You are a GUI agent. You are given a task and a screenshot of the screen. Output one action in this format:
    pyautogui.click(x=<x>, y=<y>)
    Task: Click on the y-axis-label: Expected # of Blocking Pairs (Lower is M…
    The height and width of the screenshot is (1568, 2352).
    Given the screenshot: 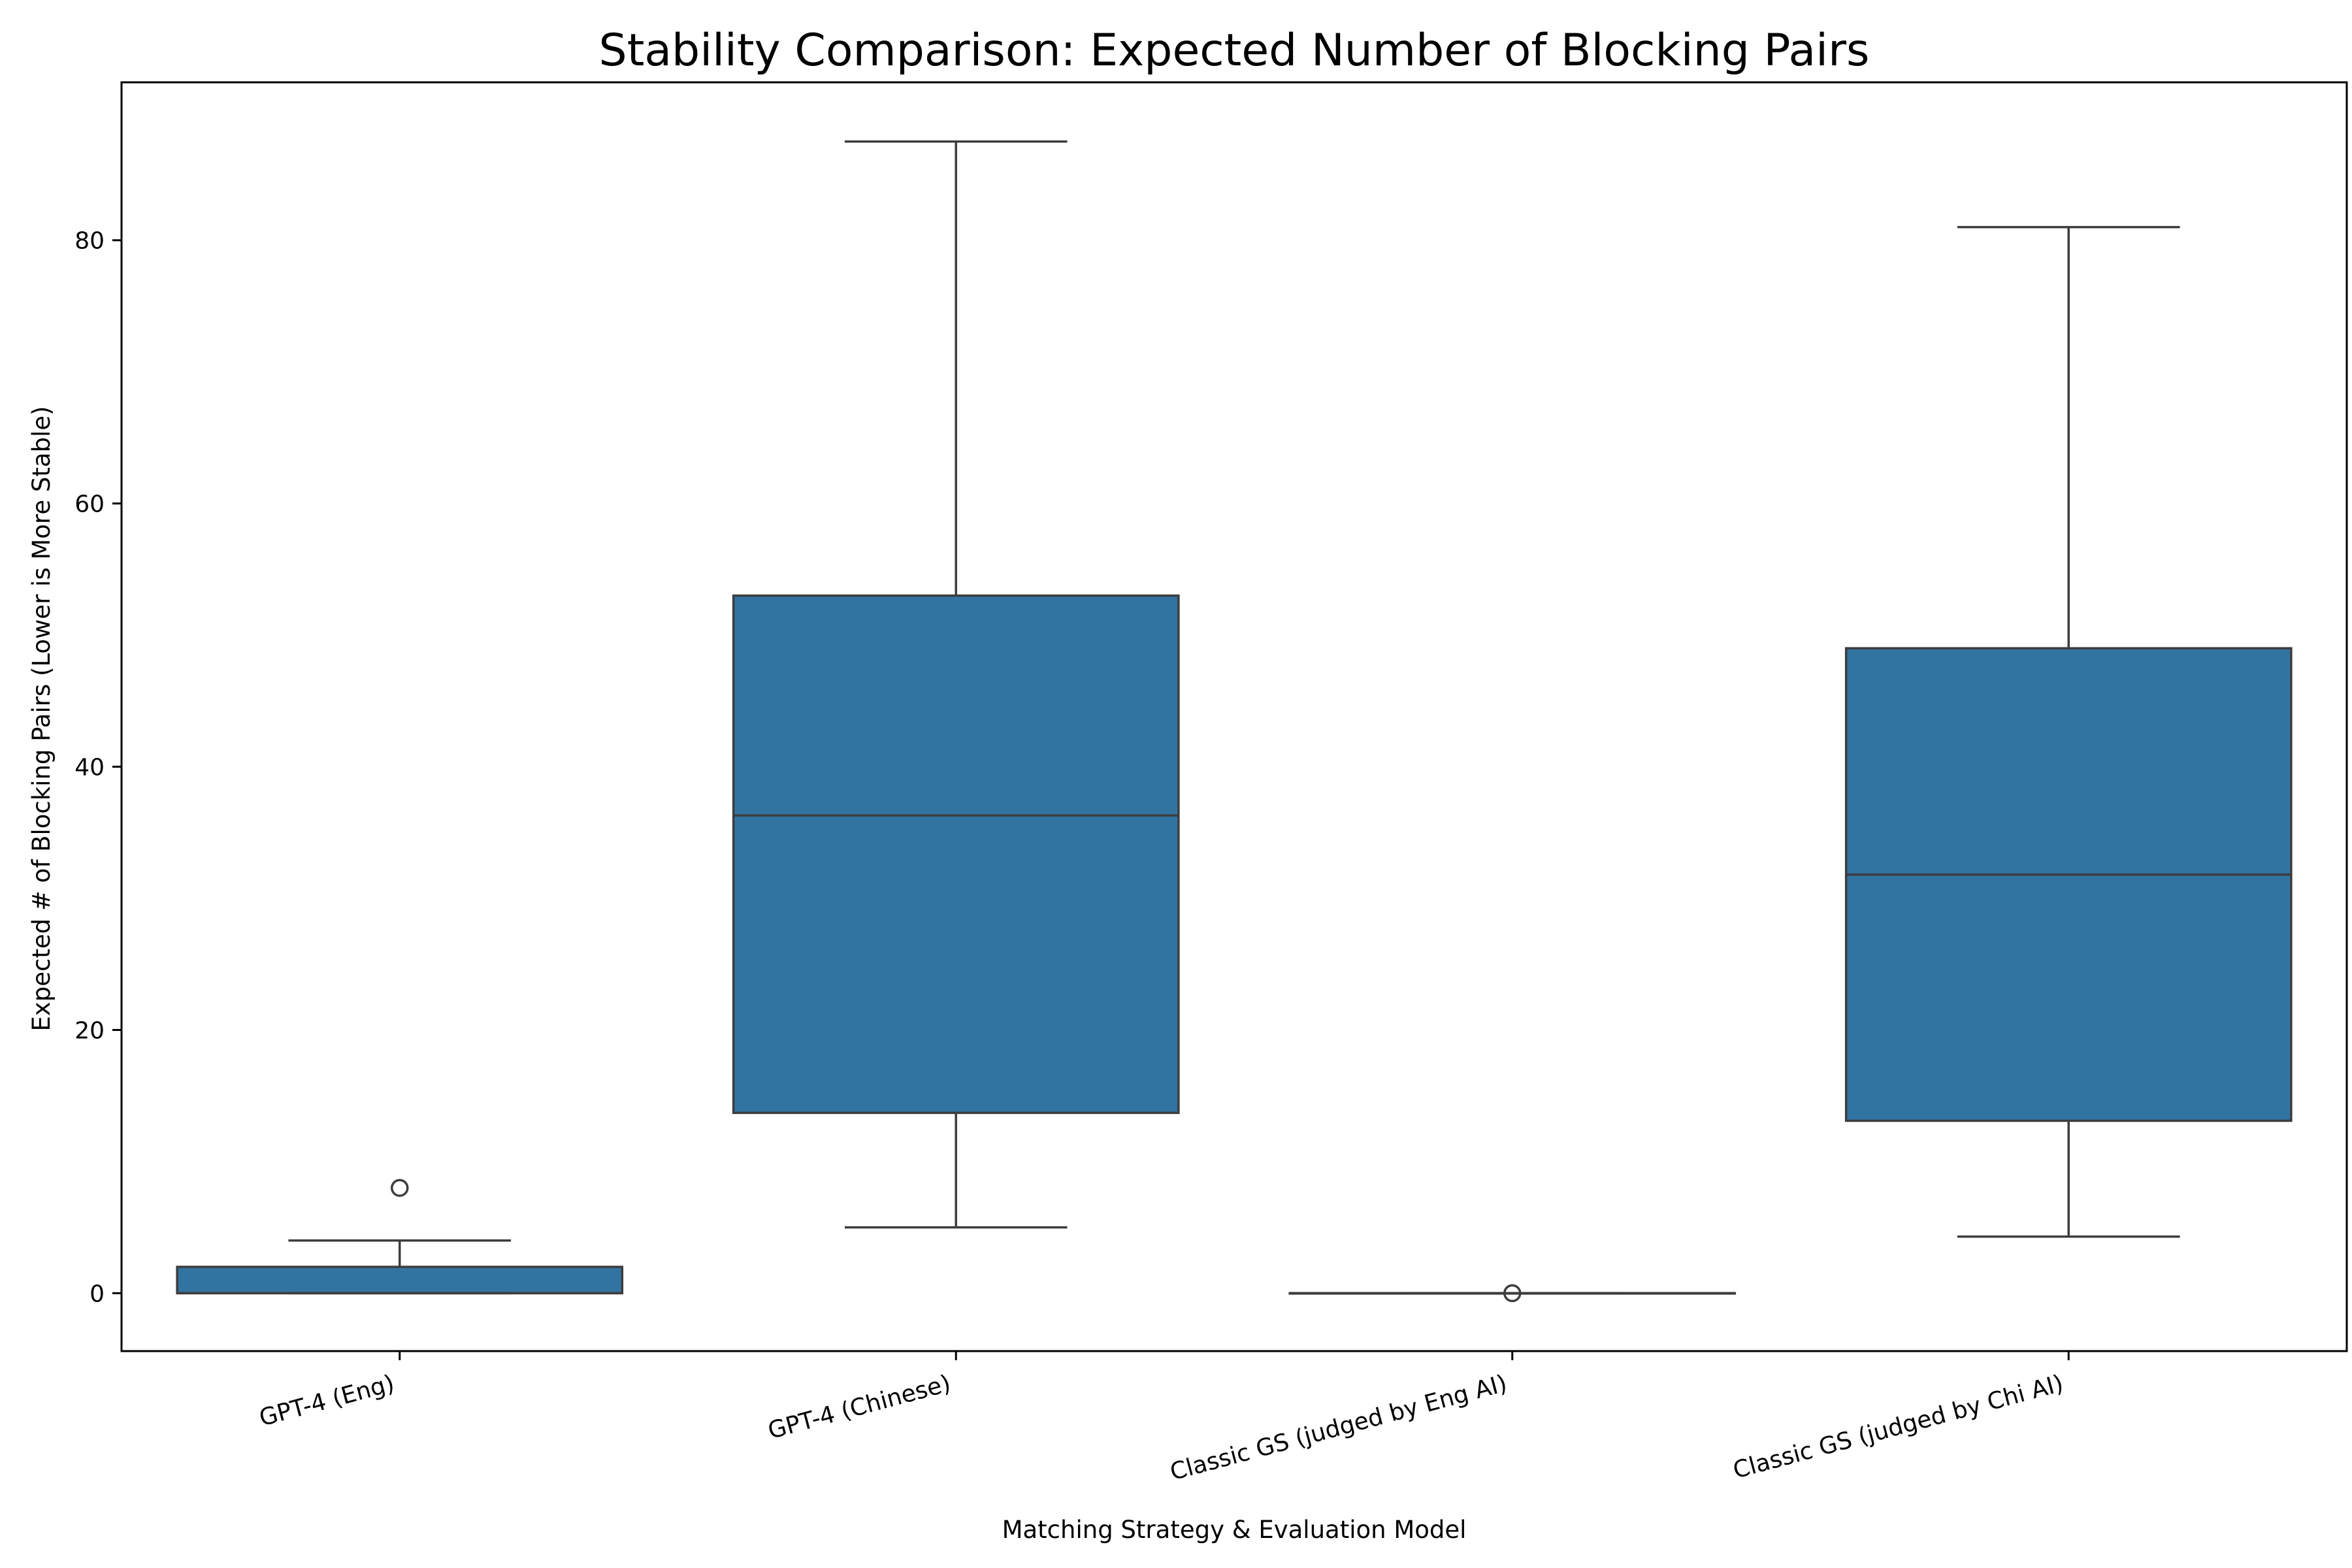 What is the action you would take?
    pyautogui.click(x=41, y=719)
    